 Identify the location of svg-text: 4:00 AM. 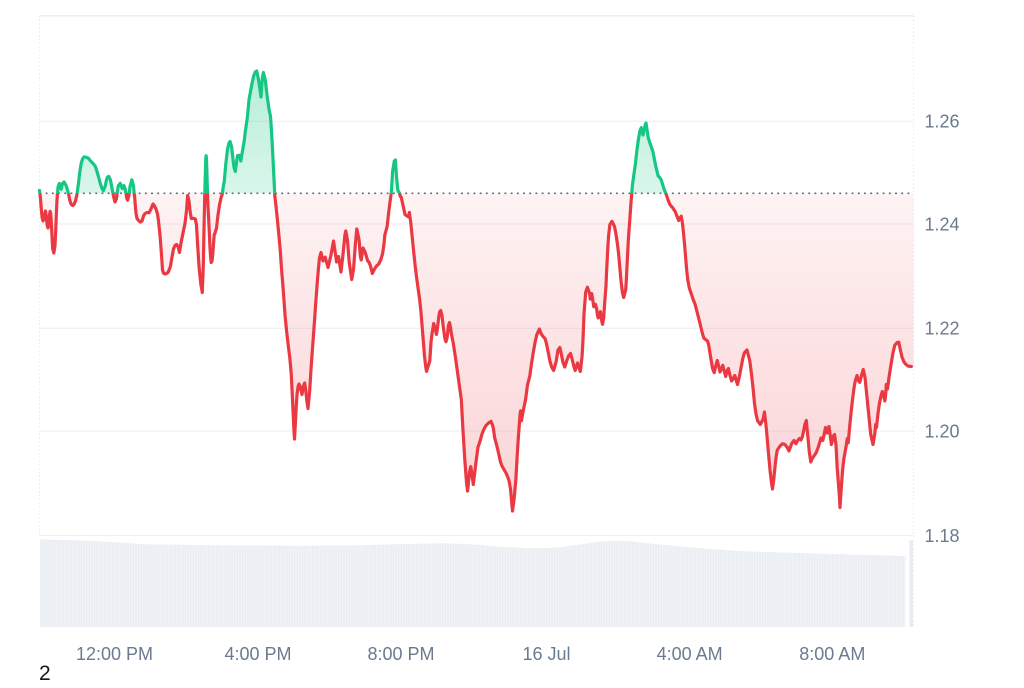
(690, 654).